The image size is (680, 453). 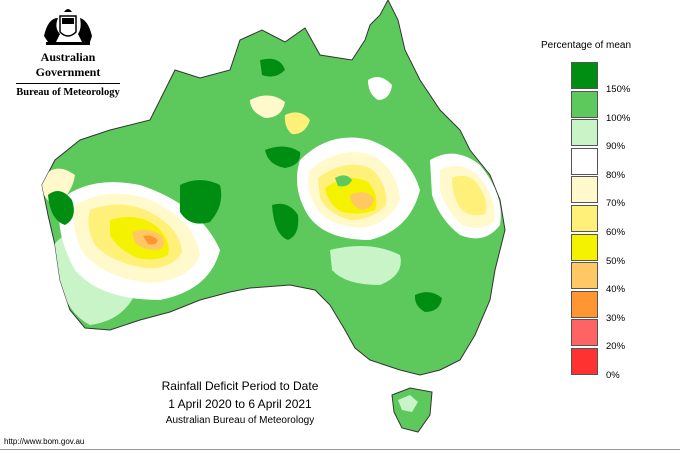 I want to click on legend-label: 100%, so click(x=618, y=118).